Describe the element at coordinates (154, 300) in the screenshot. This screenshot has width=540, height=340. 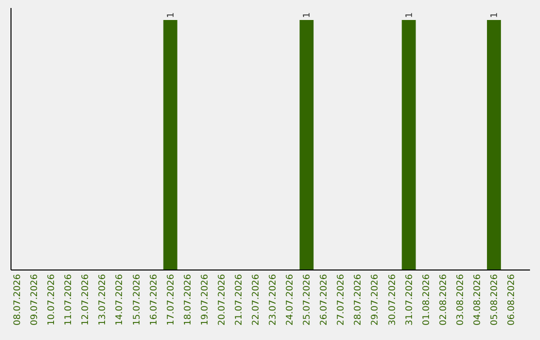
I see `x-tick-label: 16.07.2026` at that location.